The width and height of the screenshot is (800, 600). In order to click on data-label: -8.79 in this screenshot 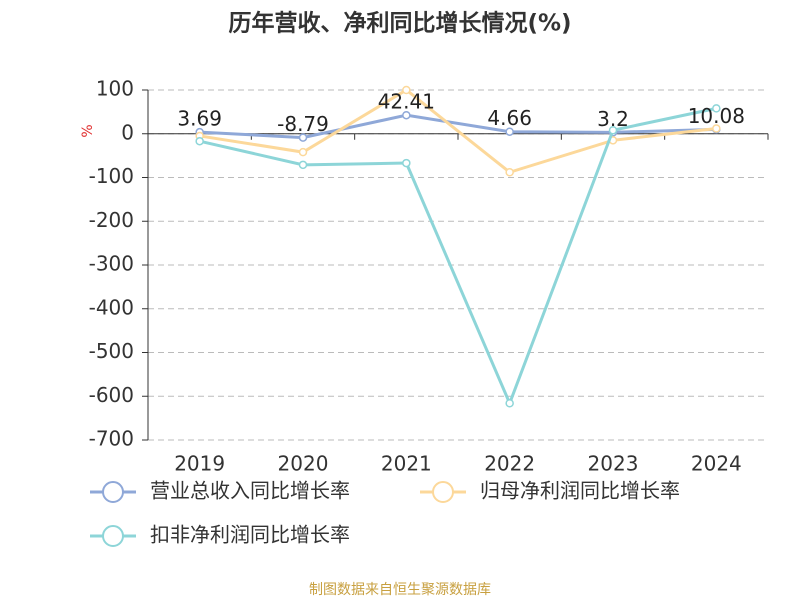, I will do `click(303, 124)`.